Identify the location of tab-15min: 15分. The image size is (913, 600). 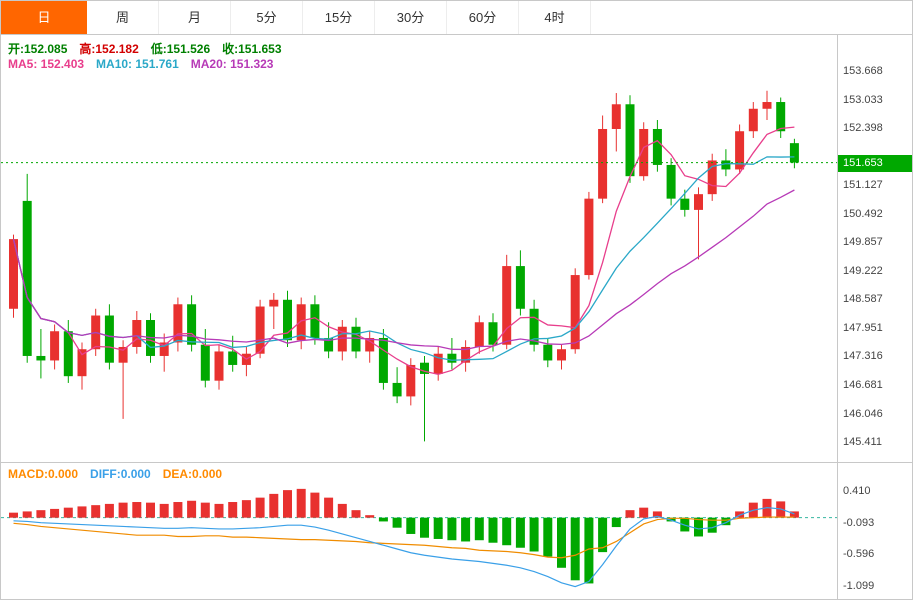
(339, 17).